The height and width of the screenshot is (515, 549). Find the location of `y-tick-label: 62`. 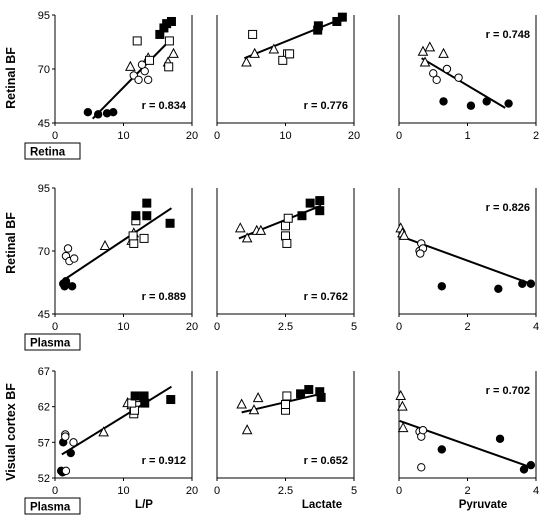

y-tick-label: 62 is located at coordinates (44, 408).